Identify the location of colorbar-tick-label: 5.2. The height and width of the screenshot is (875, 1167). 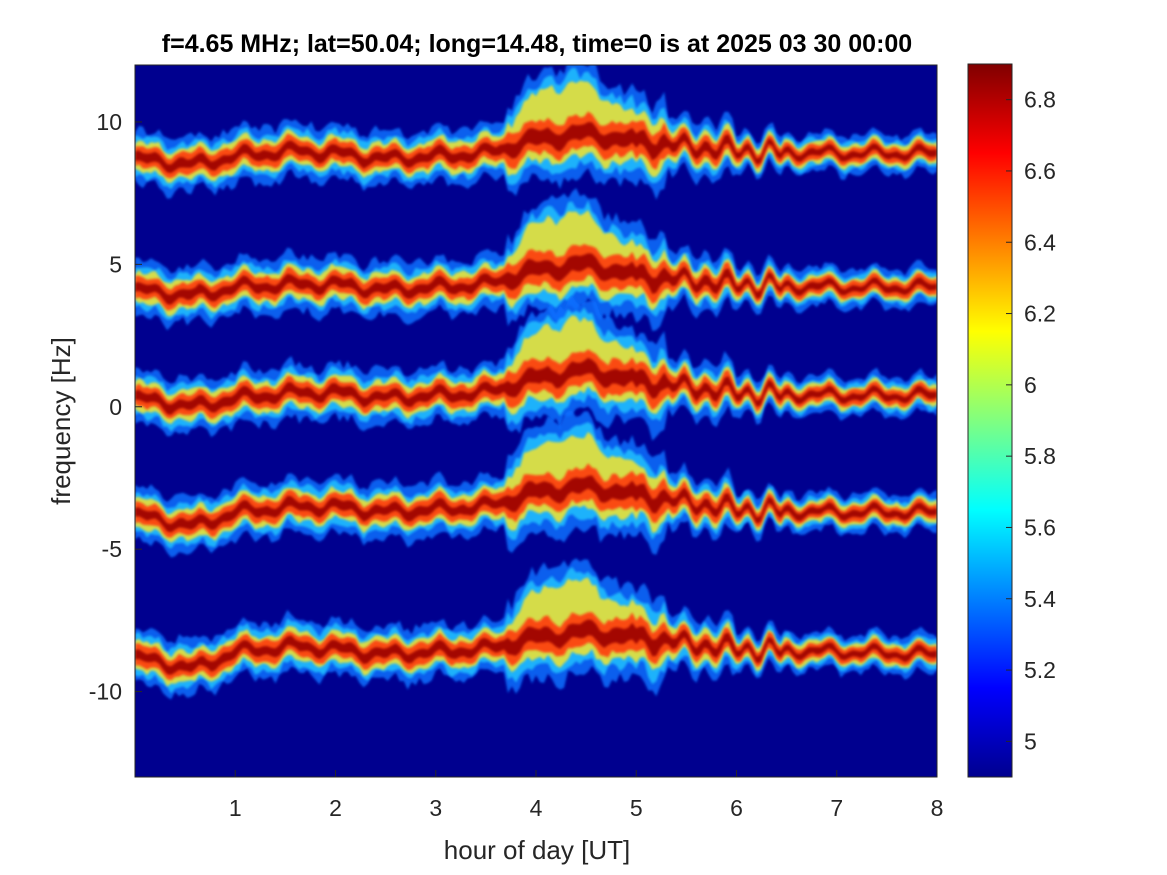
(1040, 670).